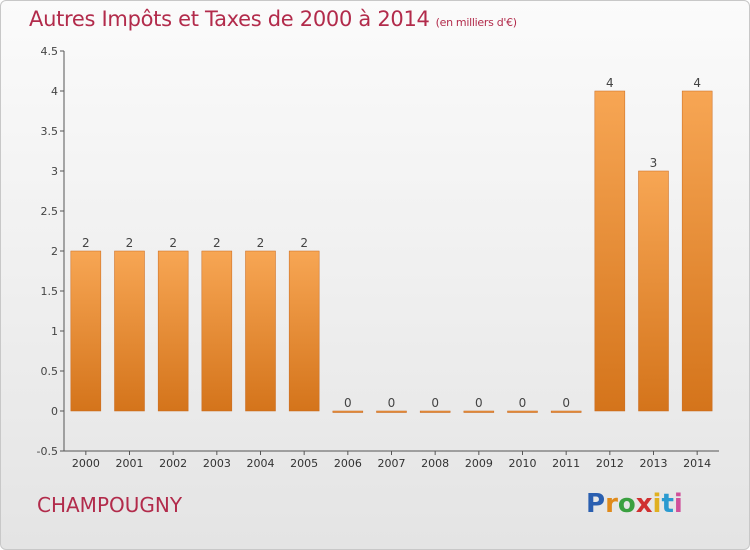 The width and height of the screenshot is (750, 550). Describe the element at coordinates (54, 171) in the screenshot. I see `y-tick-label: 3` at that location.